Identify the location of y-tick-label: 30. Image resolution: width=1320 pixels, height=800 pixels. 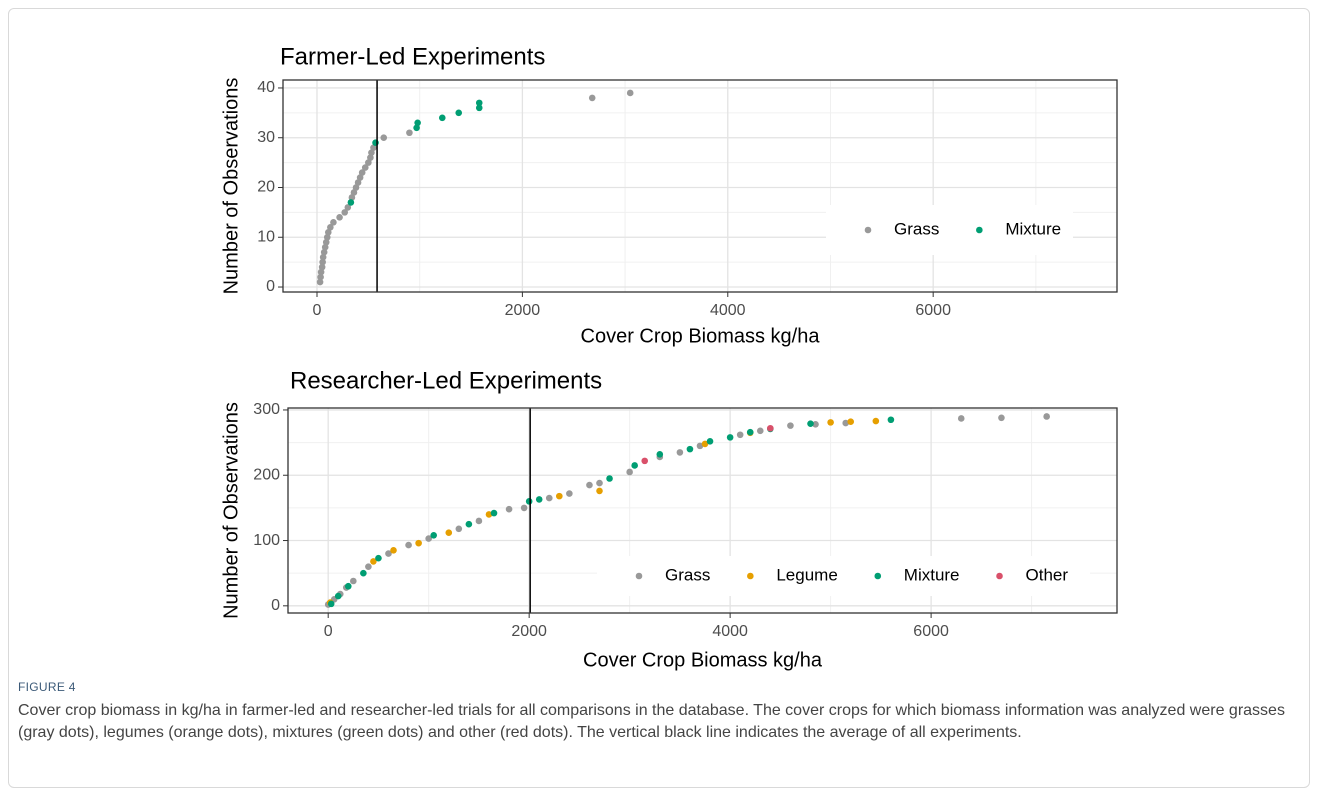
(266, 137).